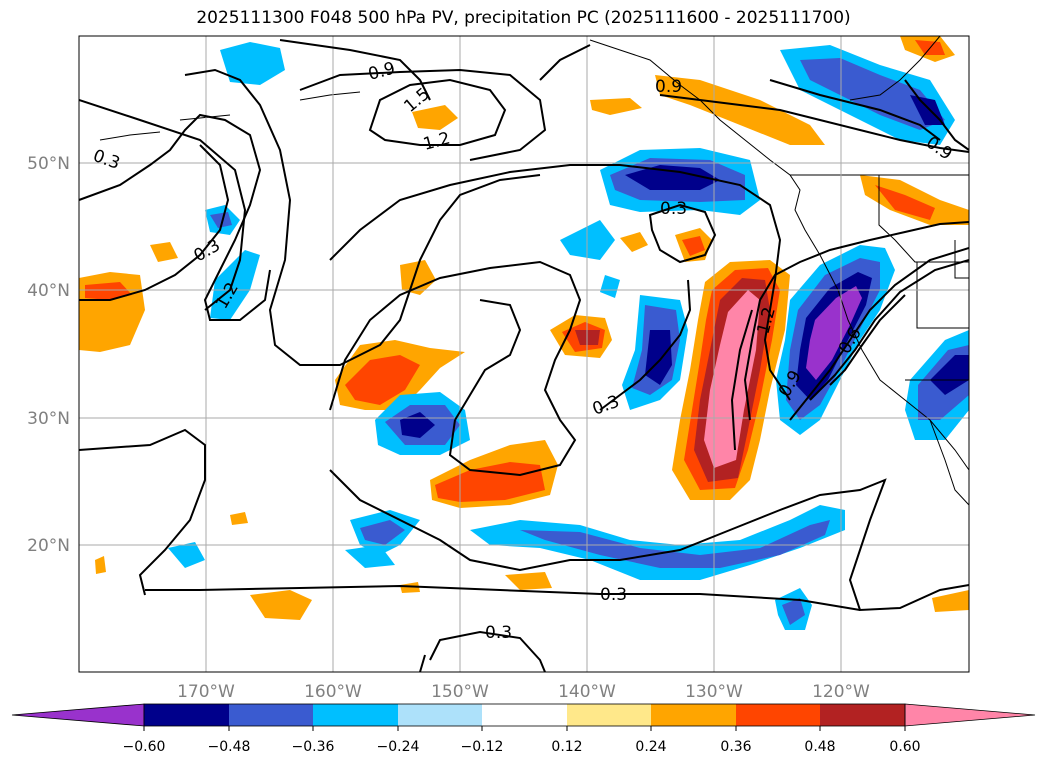 This screenshot has height=765, width=1047. What do you see at coordinates (841, 692) in the screenshot?
I see `lon-label-120w: 120°W` at bounding box center [841, 692].